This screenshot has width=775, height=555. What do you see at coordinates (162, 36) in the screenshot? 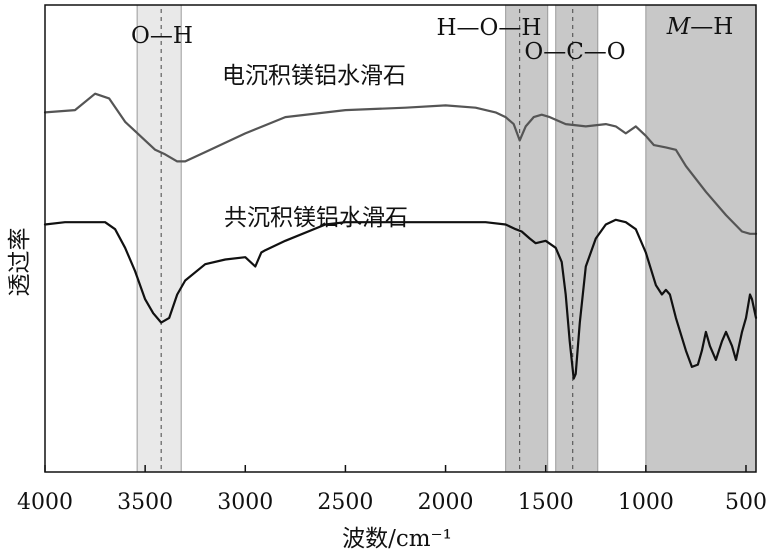
I see `band-label-0: O—H` at bounding box center [162, 36].